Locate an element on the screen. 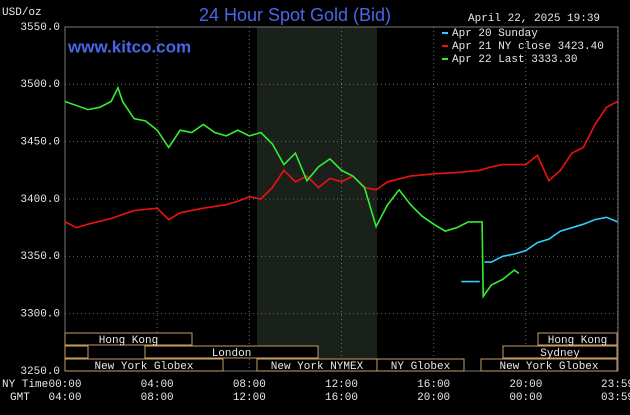  y-tick-label: 3450.0 is located at coordinates (40, 143).